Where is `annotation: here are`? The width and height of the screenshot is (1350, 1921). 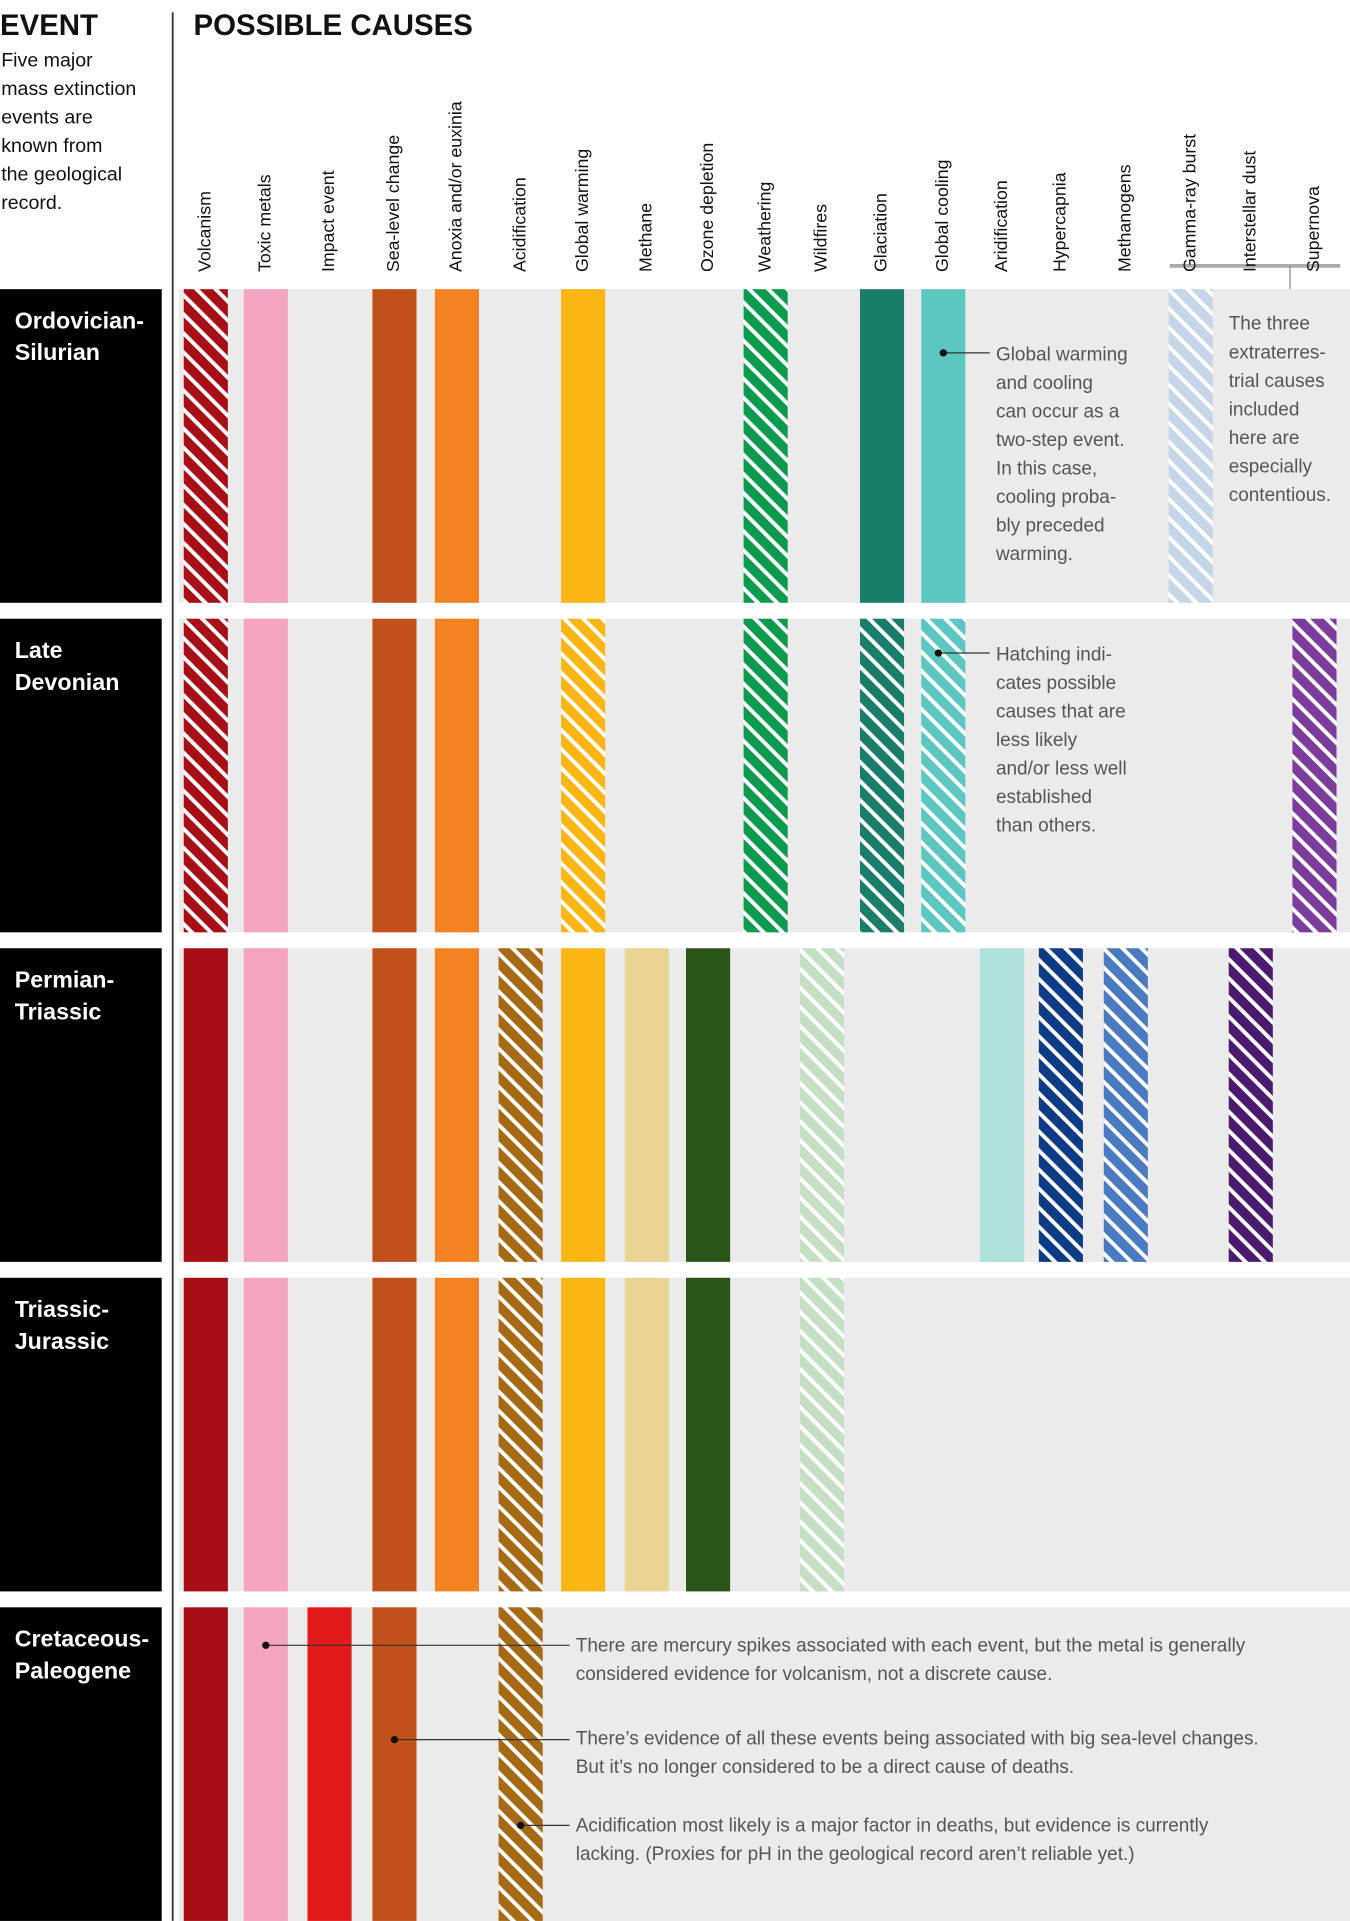
annotation: here are is located at coordinates (1264, 438).